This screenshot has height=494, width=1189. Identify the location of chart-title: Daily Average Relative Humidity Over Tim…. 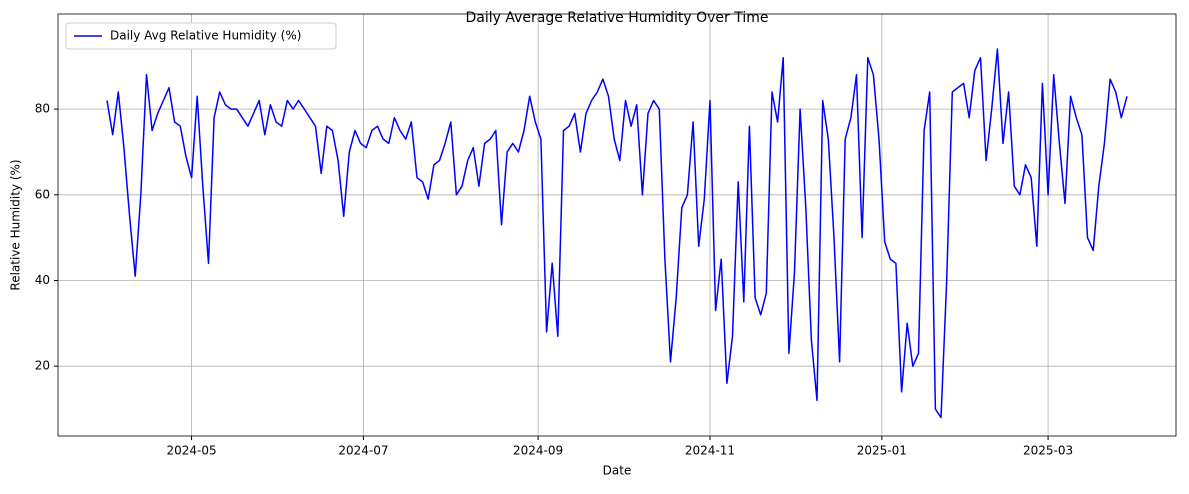
(616, 18).